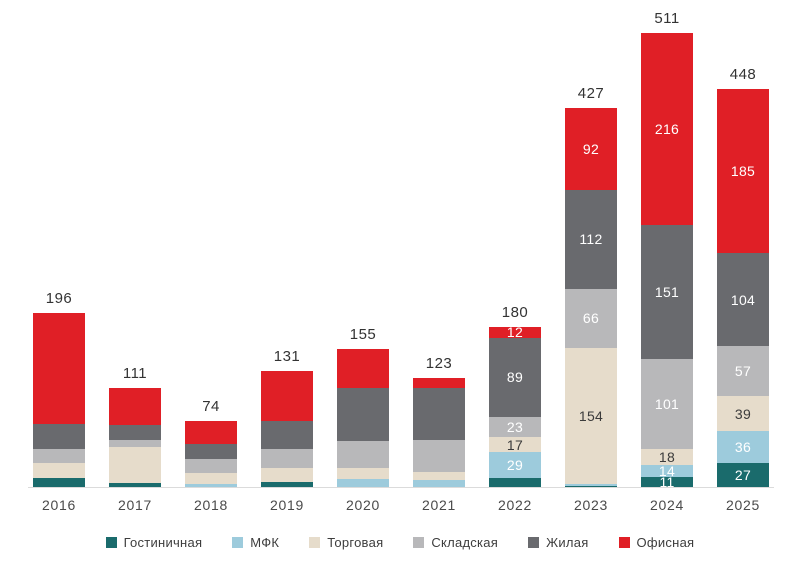 The image size is (800, 571). Describe the element at coordinates (287, 505) in the screenshot. I see `x-axis-label: 2019` at that location.